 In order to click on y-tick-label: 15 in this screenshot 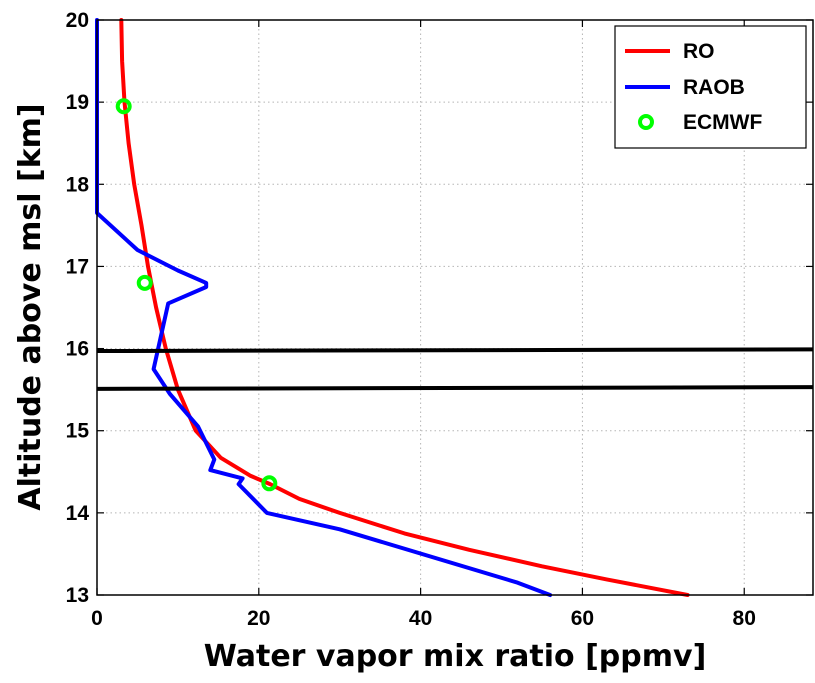, I will do `click(78, 431)`.